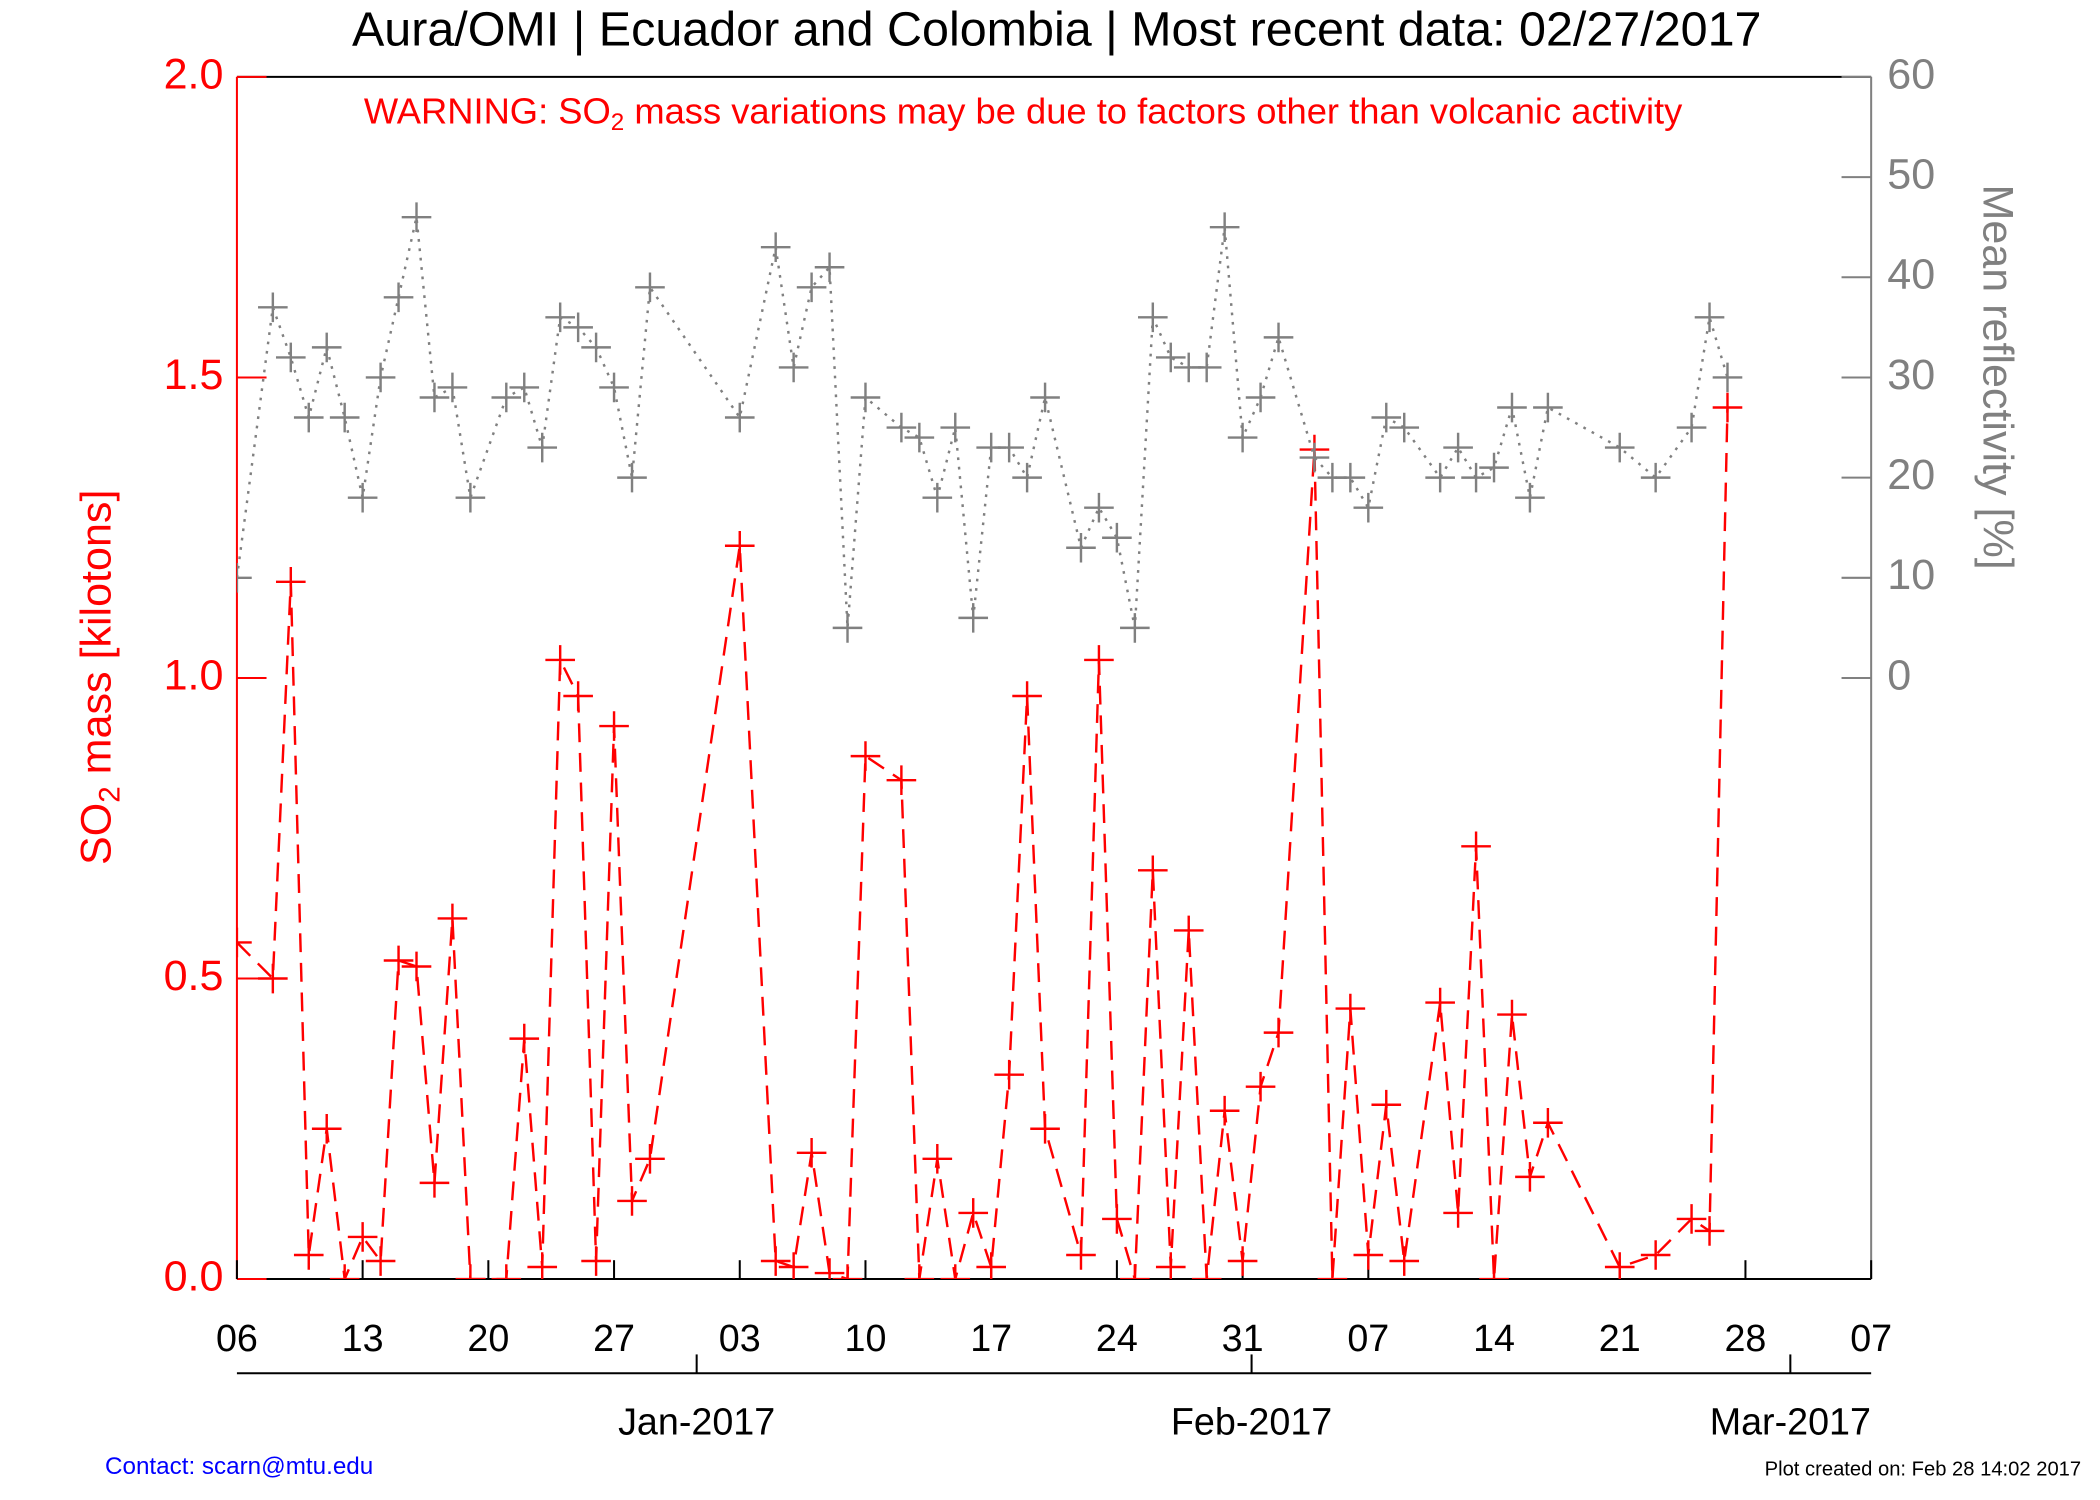 This screenshot has height=1500, width=2100. Describe the element at coordinates (1494, 1338) in the screenshot. I see `x-tick-label: 14` at that location.